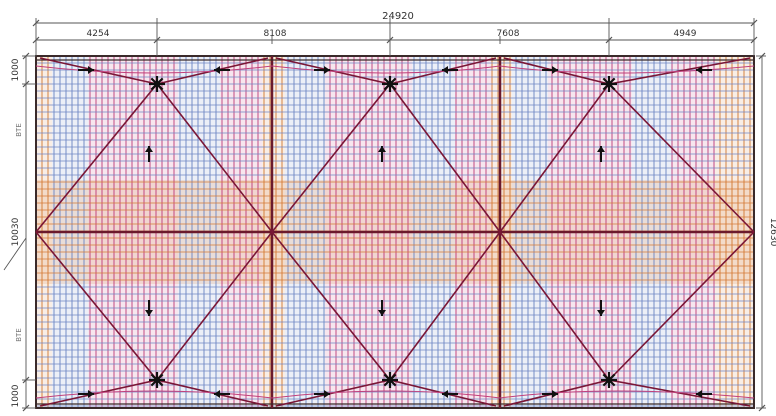 This screenshot has height=416, width=776. I want to click on segment-label-2: 8108, so click(275, 34).